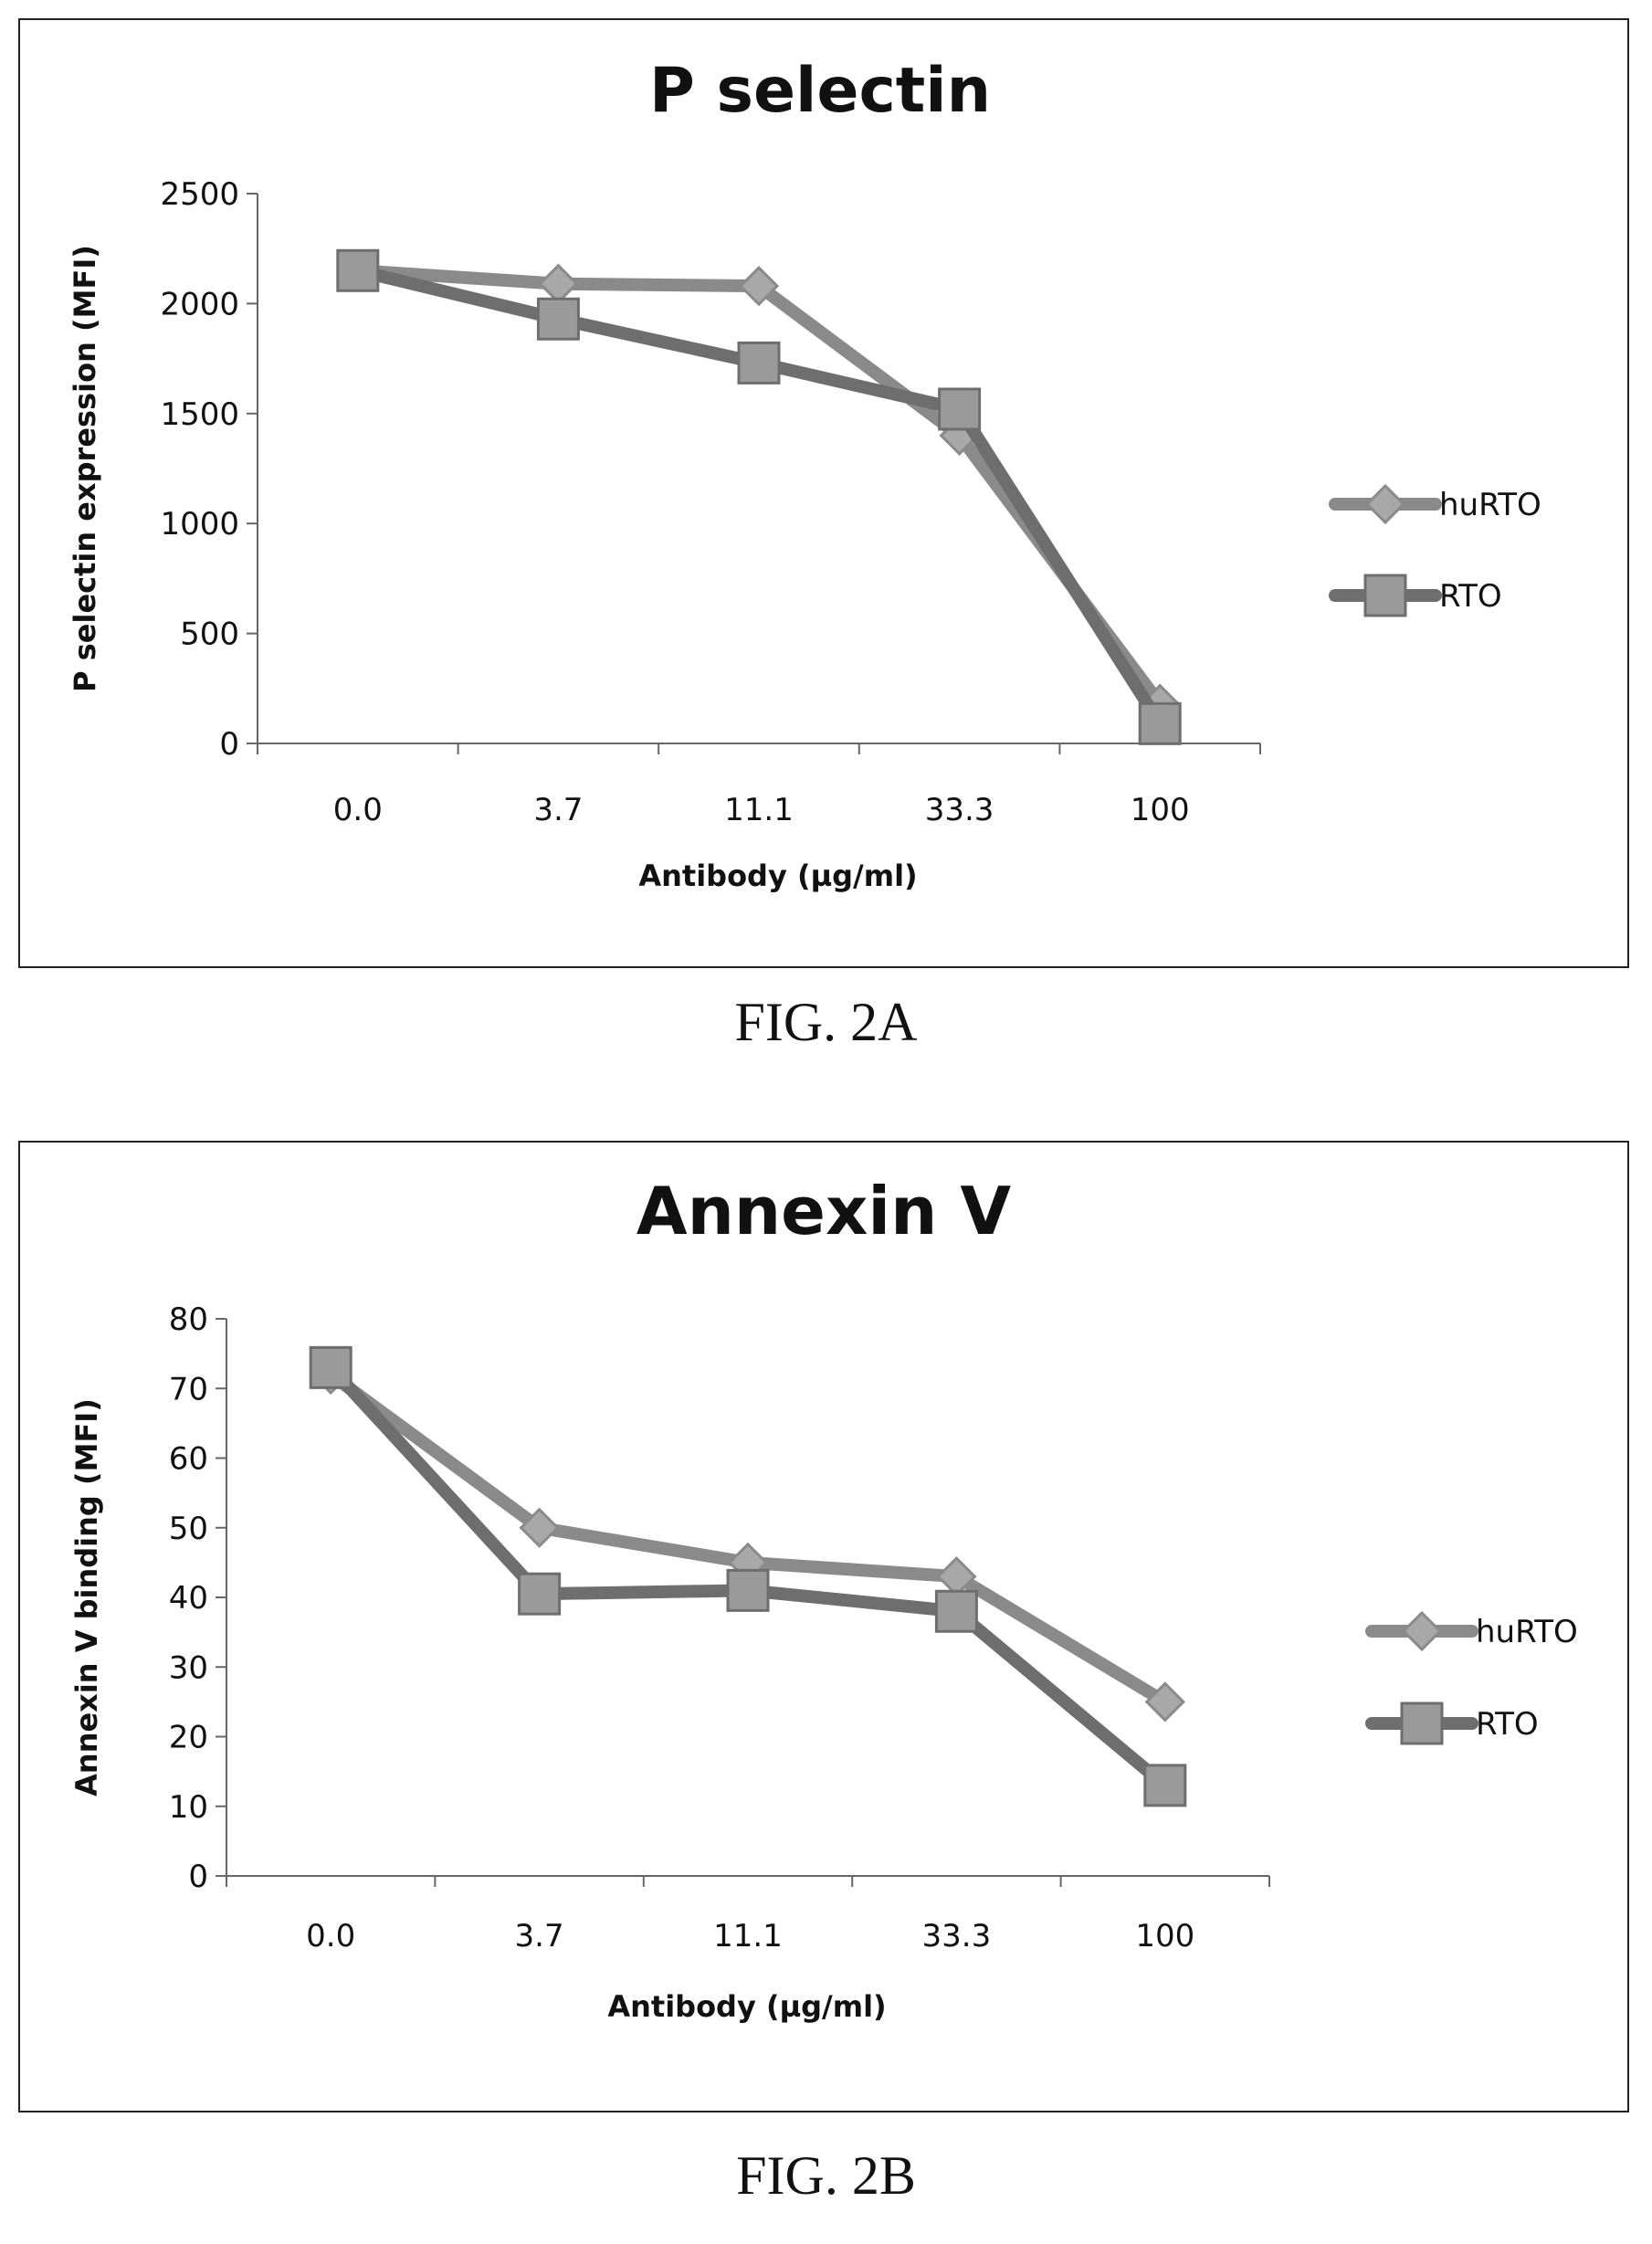 This screenshot has height=2244, width=1652. Describe the element at coordinates (959, 810) in the screenshot. I see `p-selectin-x-tick-label: 33.3` at that location.